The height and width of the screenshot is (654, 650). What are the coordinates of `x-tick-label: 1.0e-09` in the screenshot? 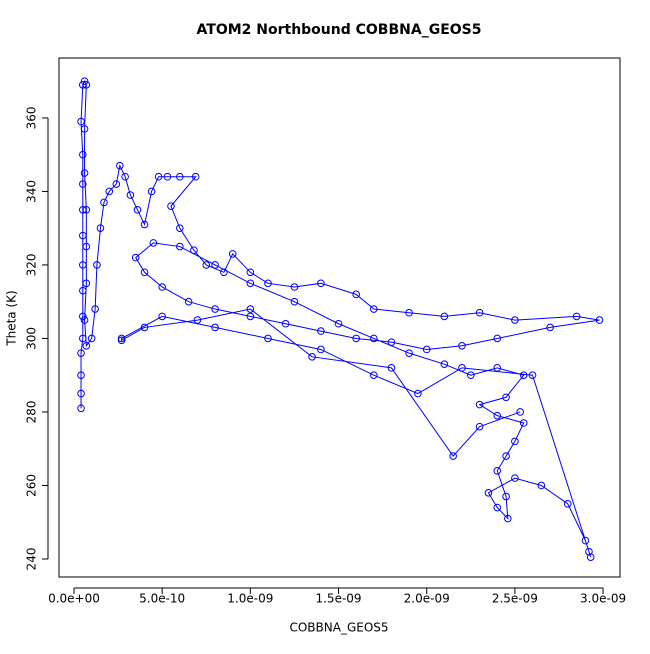 It's located at (250, 599).